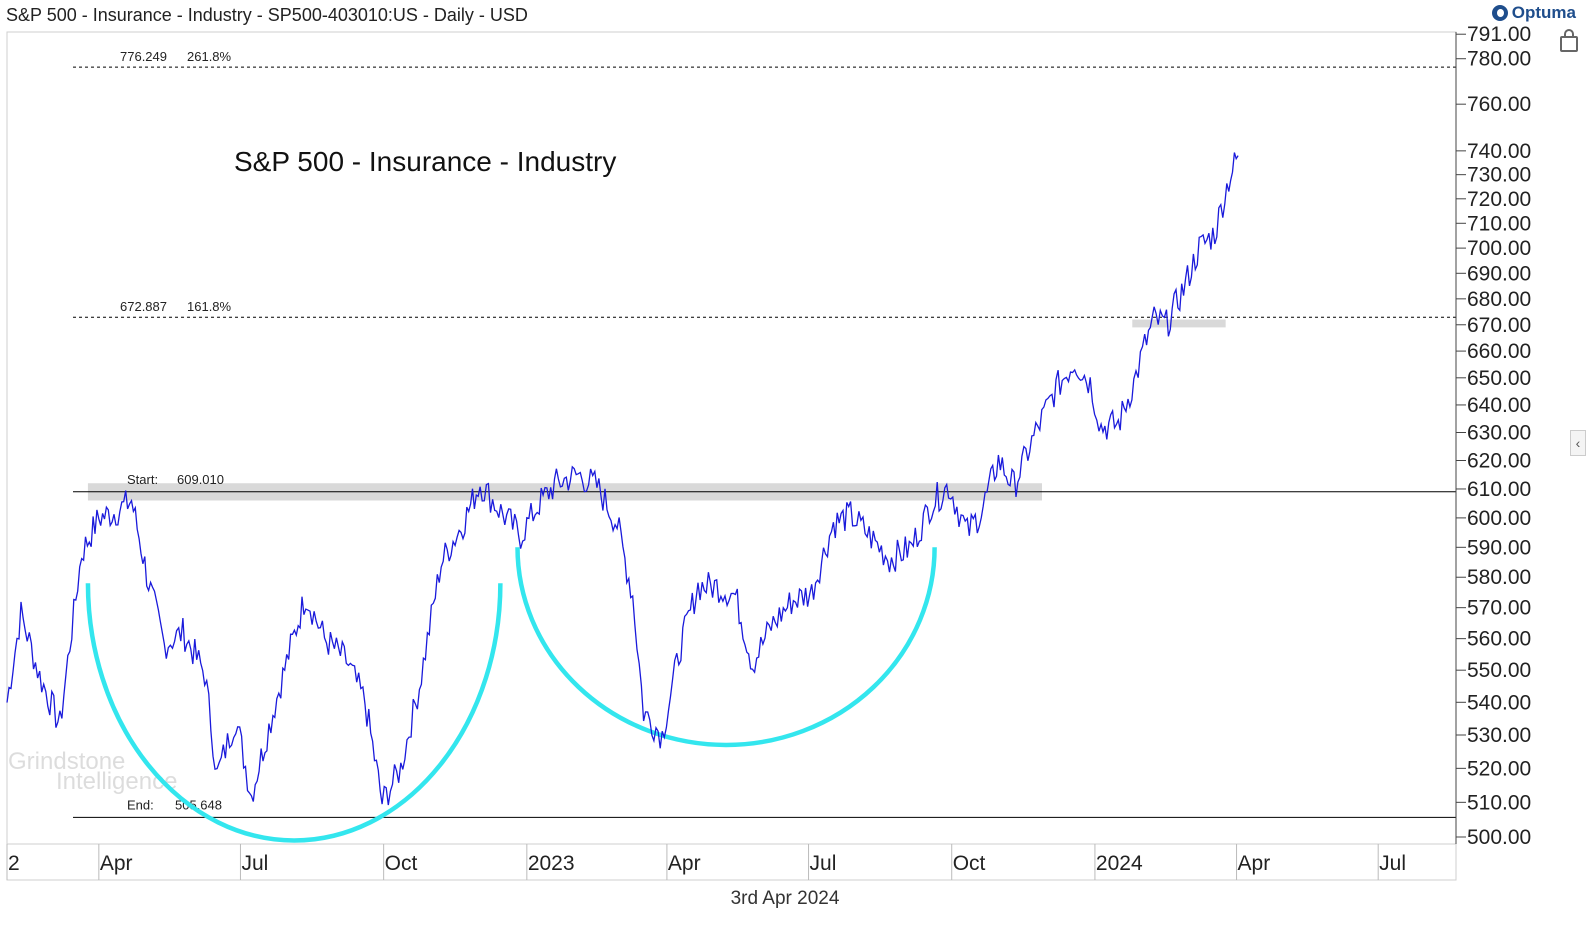 The image size is (1590, 928). I want to click on y-tick-label: 580.00, so click(1499, 577).